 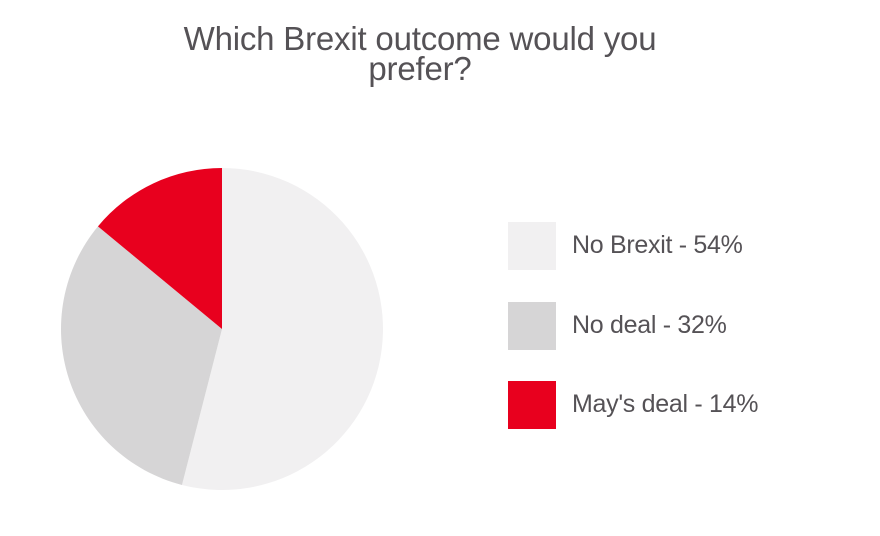 I want to click on legend-swatch-mays-deal, so click(x=532, y=405).